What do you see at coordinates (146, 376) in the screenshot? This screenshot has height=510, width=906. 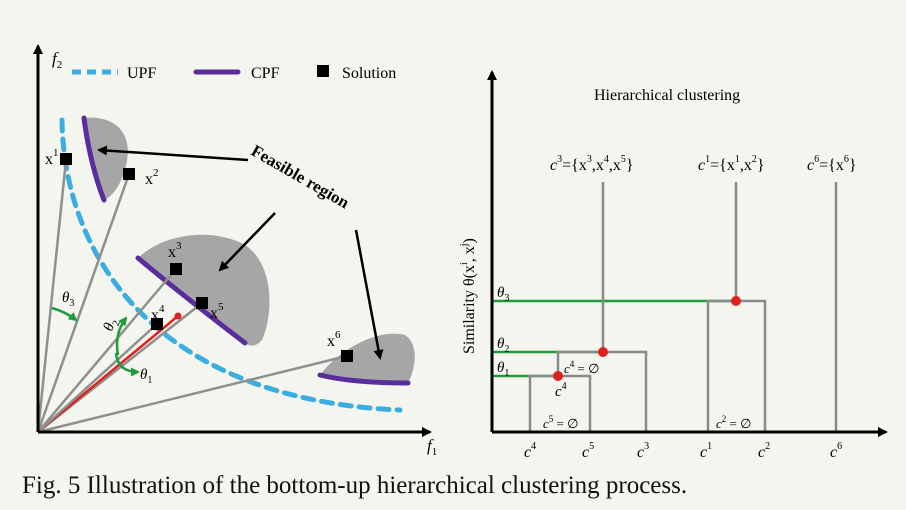 I see `theta1-label: θ1` at bounding box center [146, 376].